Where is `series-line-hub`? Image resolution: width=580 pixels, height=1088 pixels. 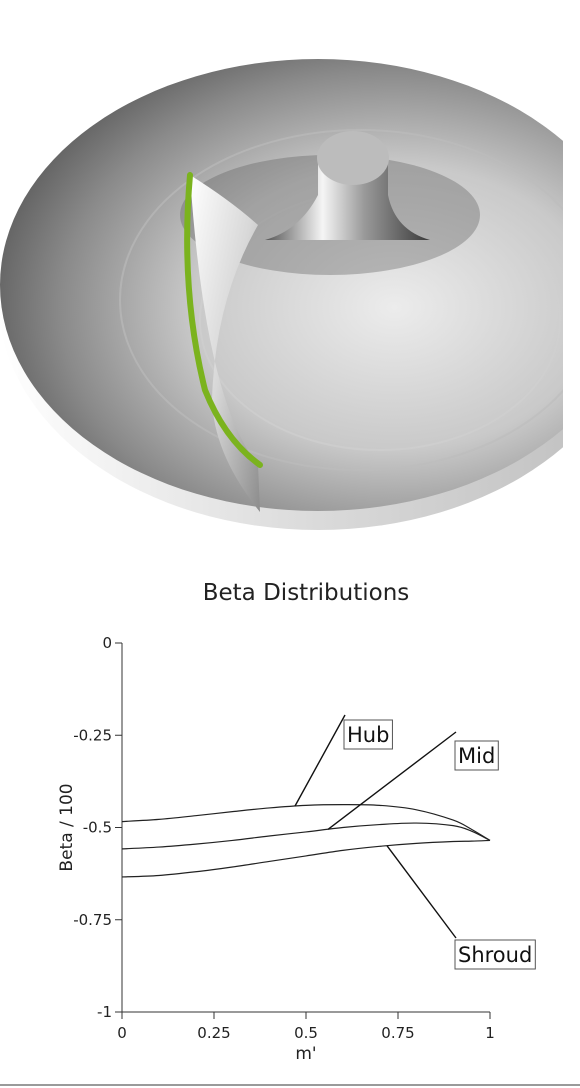 series-line-hub is located at coordinates (306, 822).